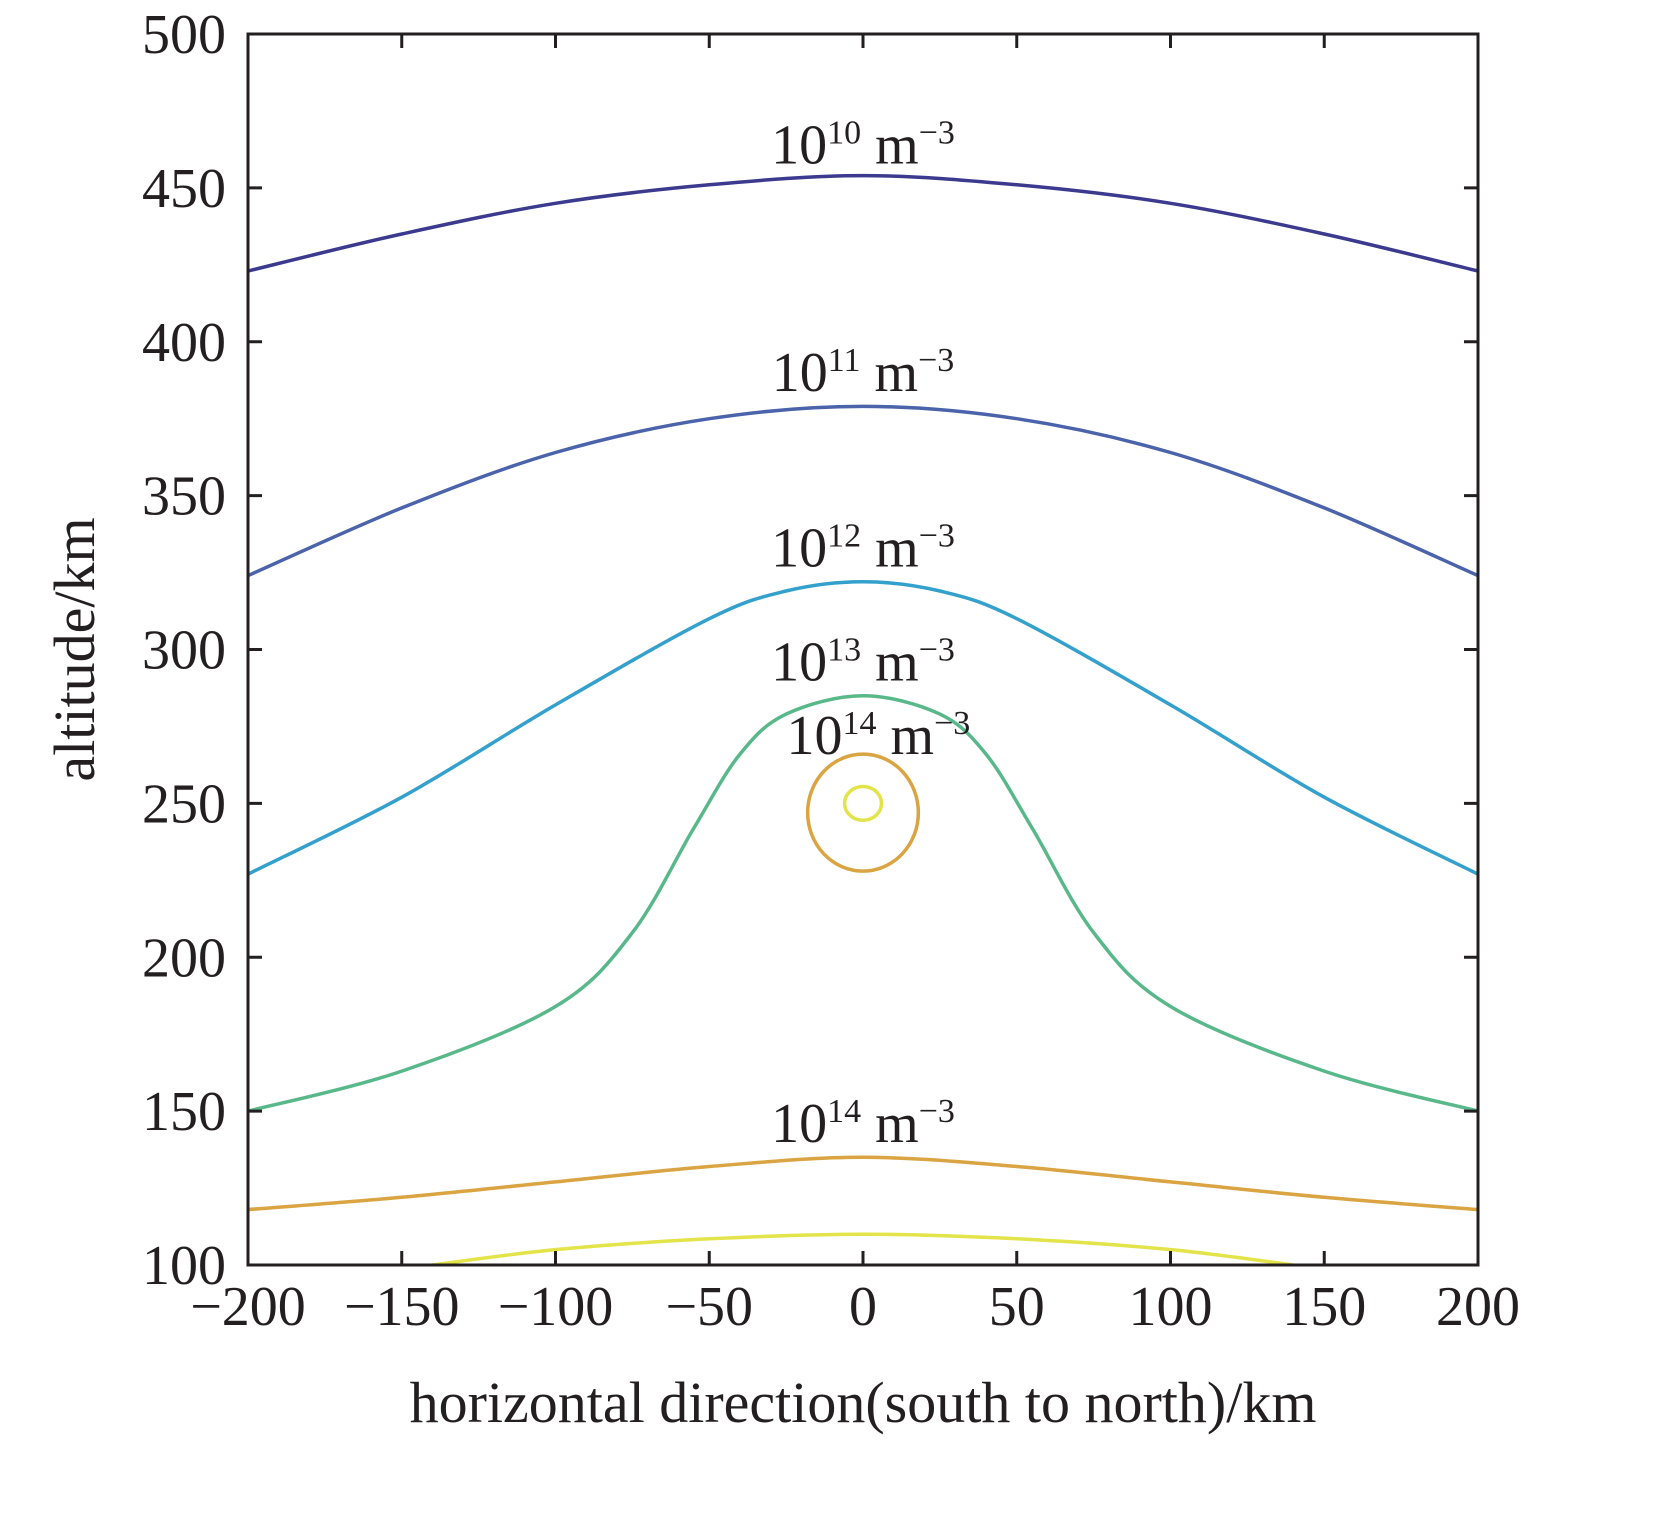 The height and width of the screenshot is (1519, 1654). What do you see at coordinates (556, 1307) in the screenshot?
I see `x-tick-label: −100` at bounding box center [556, 1307].